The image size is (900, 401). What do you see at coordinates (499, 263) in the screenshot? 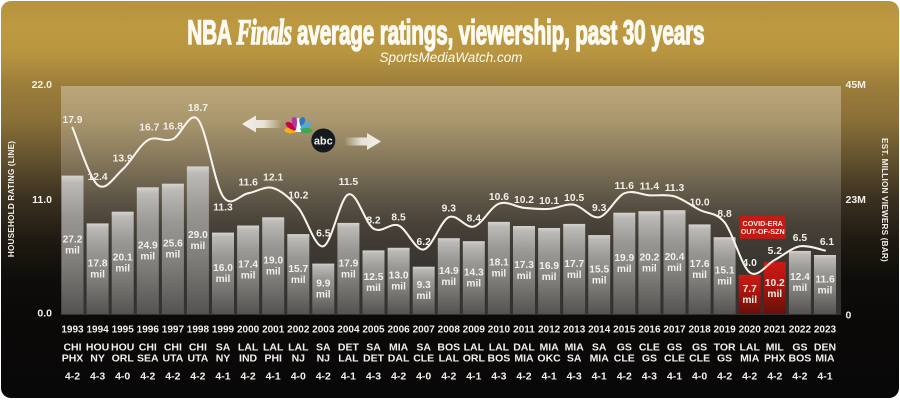
I see `svg-text: 18.1` at bounding box center [499, 263].